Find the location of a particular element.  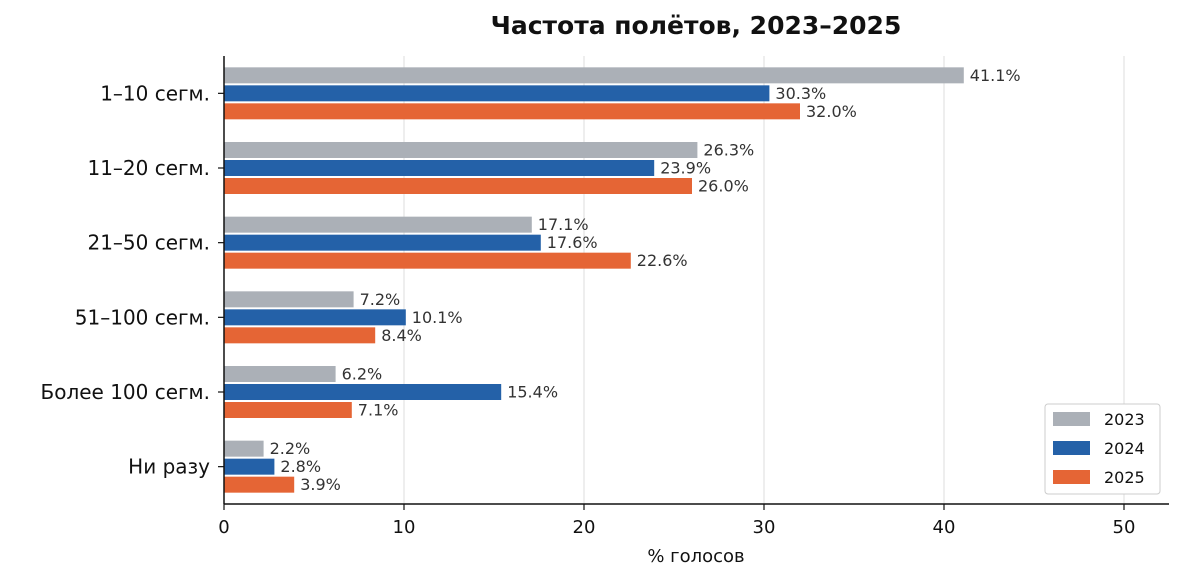

data-label: 7.2% is located at coordinates (380, 299).